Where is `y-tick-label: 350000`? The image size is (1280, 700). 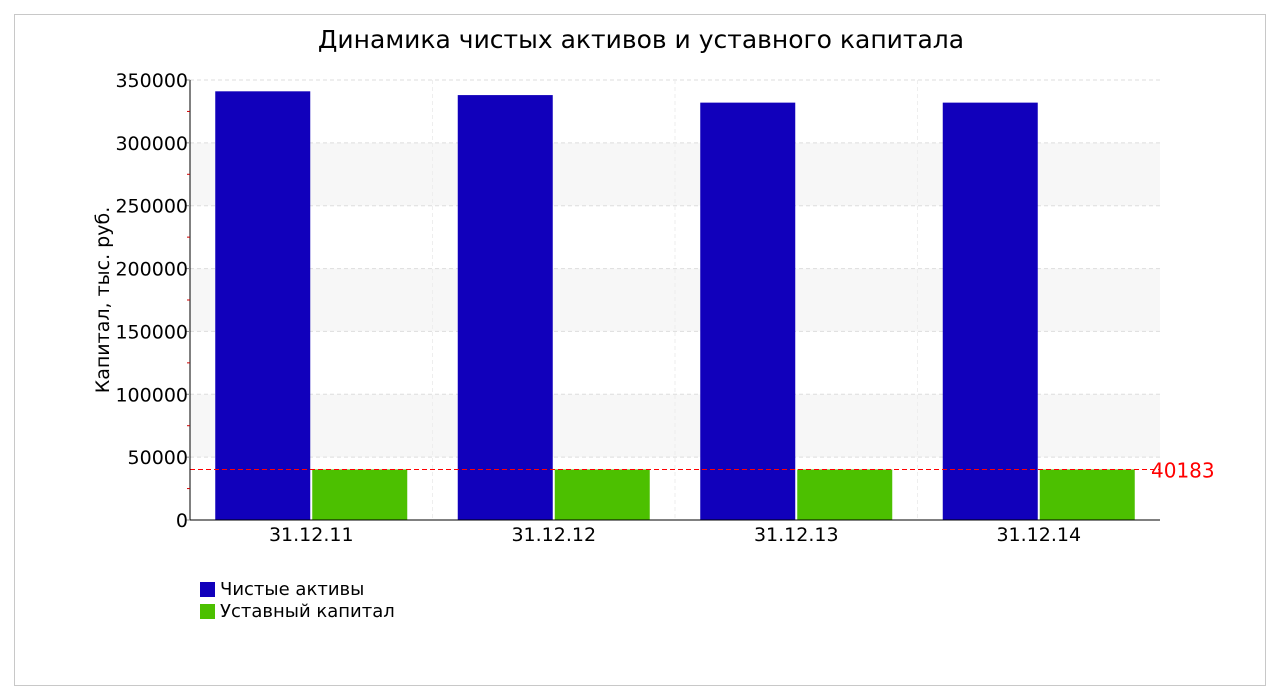 y-tick-label: 350000 is located at coordinates (151, 81).